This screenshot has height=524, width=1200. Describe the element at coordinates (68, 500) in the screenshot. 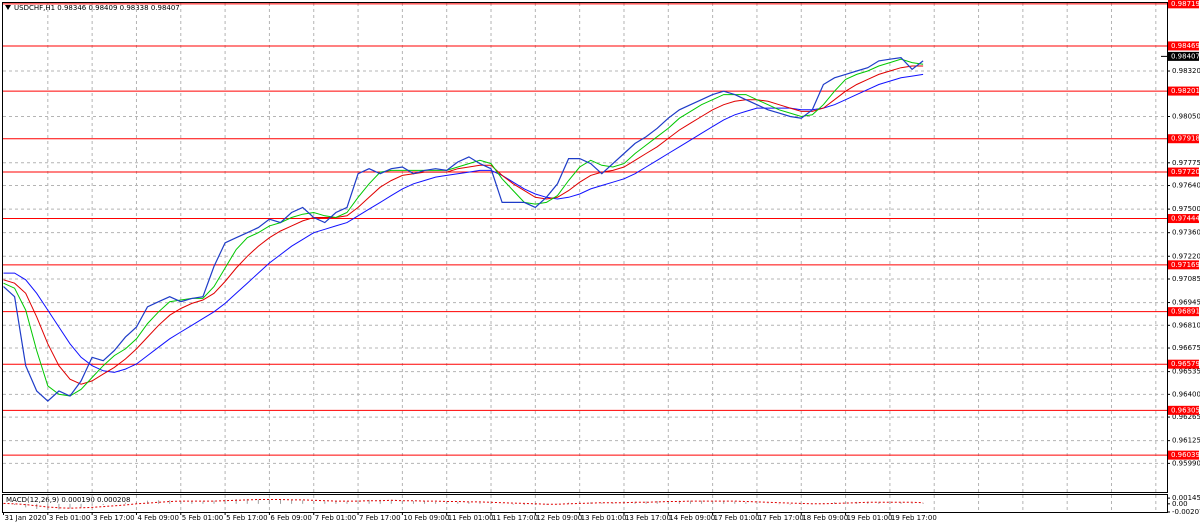

I see `macd-title: MACD(12,26,9) 0.000190 0.000208` at that location.